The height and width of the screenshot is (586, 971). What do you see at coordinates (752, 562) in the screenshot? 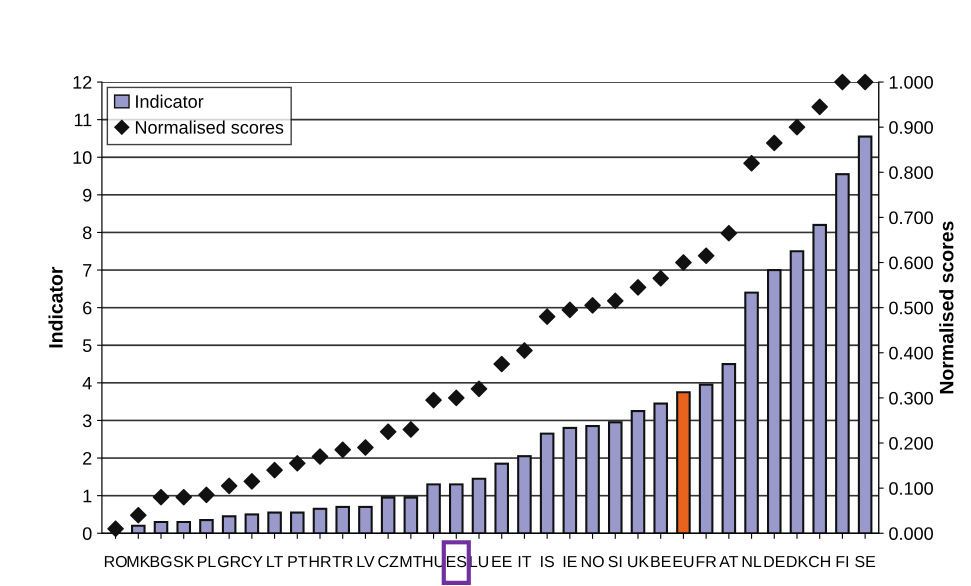
I see `x-tick-label: NL` at bounding box center [752, 562].